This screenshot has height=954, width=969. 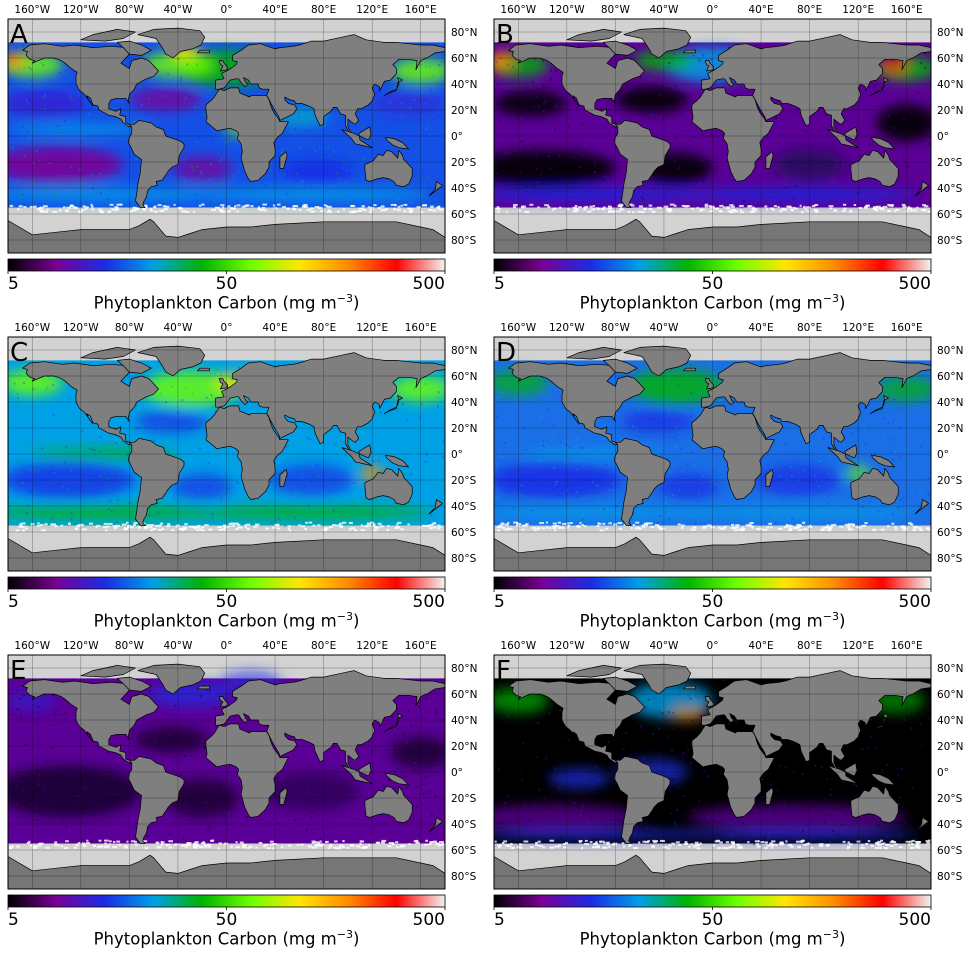 I want to click on panel-letter: F, so click(x=503, y=671).